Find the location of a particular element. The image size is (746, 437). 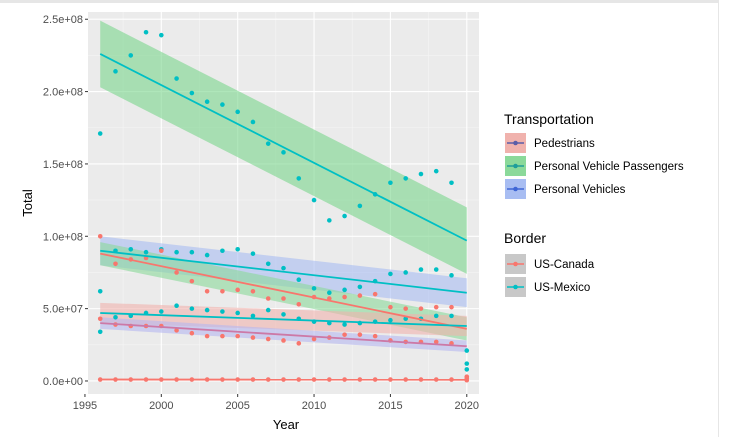

x-tick-label: 2020 is located at coordinates (467, 406).